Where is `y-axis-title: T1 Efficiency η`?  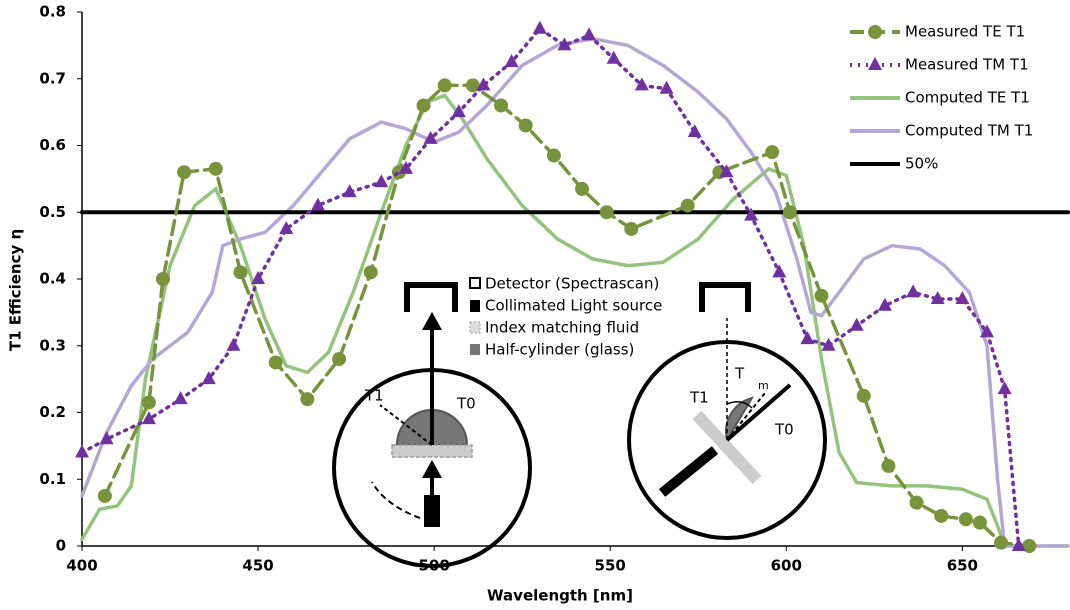
y-axis-title: T1 Efficiency η is located at coordinates (16, 290).